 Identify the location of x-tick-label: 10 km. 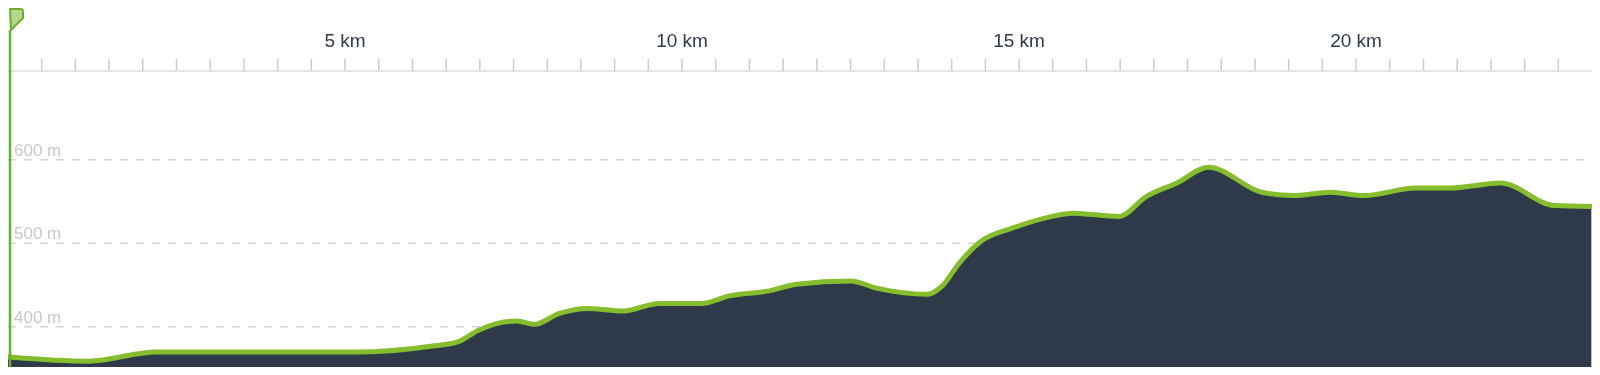
(682, 40).